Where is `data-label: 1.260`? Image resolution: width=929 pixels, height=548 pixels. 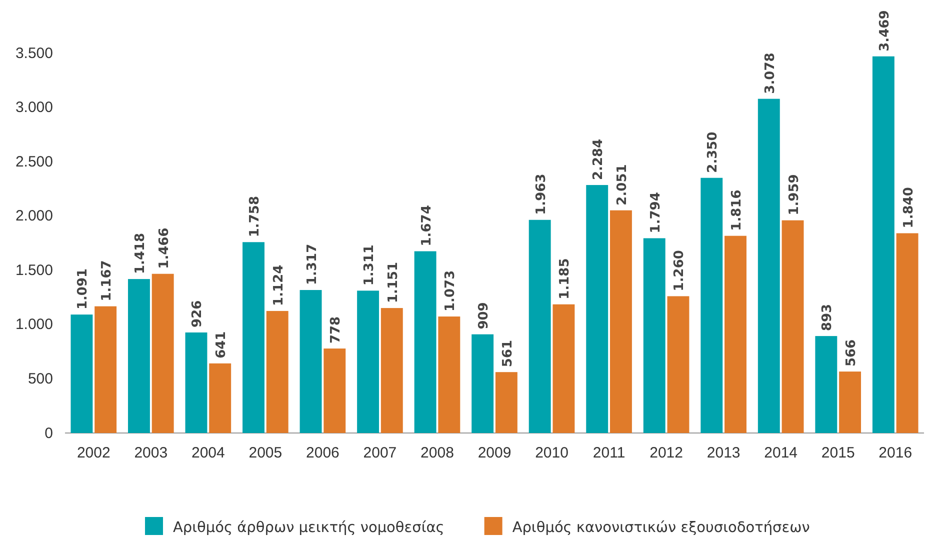 data-label: 1.260 is located at coordinates (680, 271).